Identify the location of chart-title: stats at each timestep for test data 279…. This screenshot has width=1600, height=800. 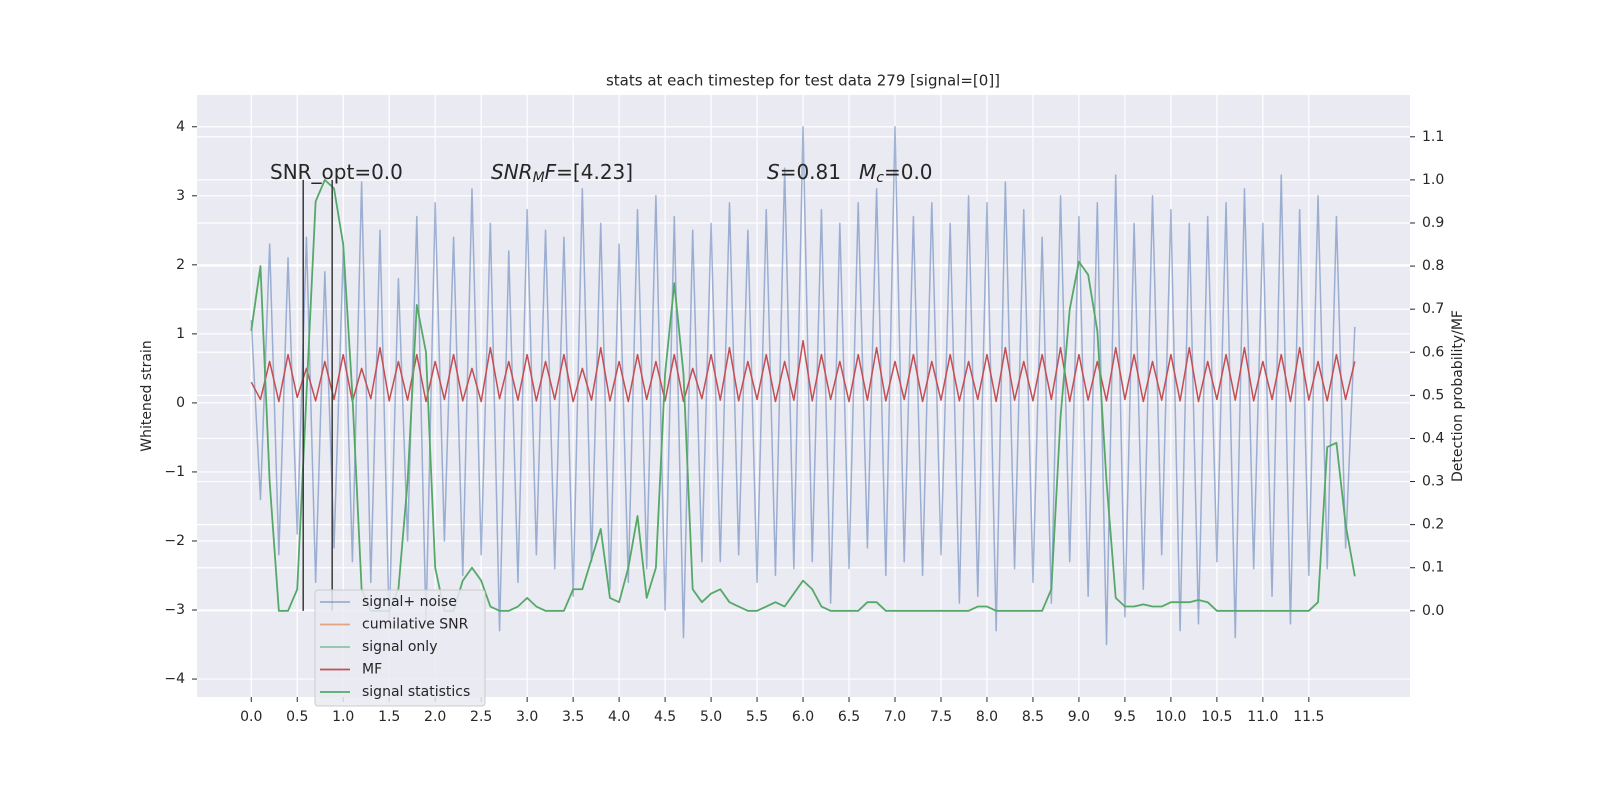
(803, 81).